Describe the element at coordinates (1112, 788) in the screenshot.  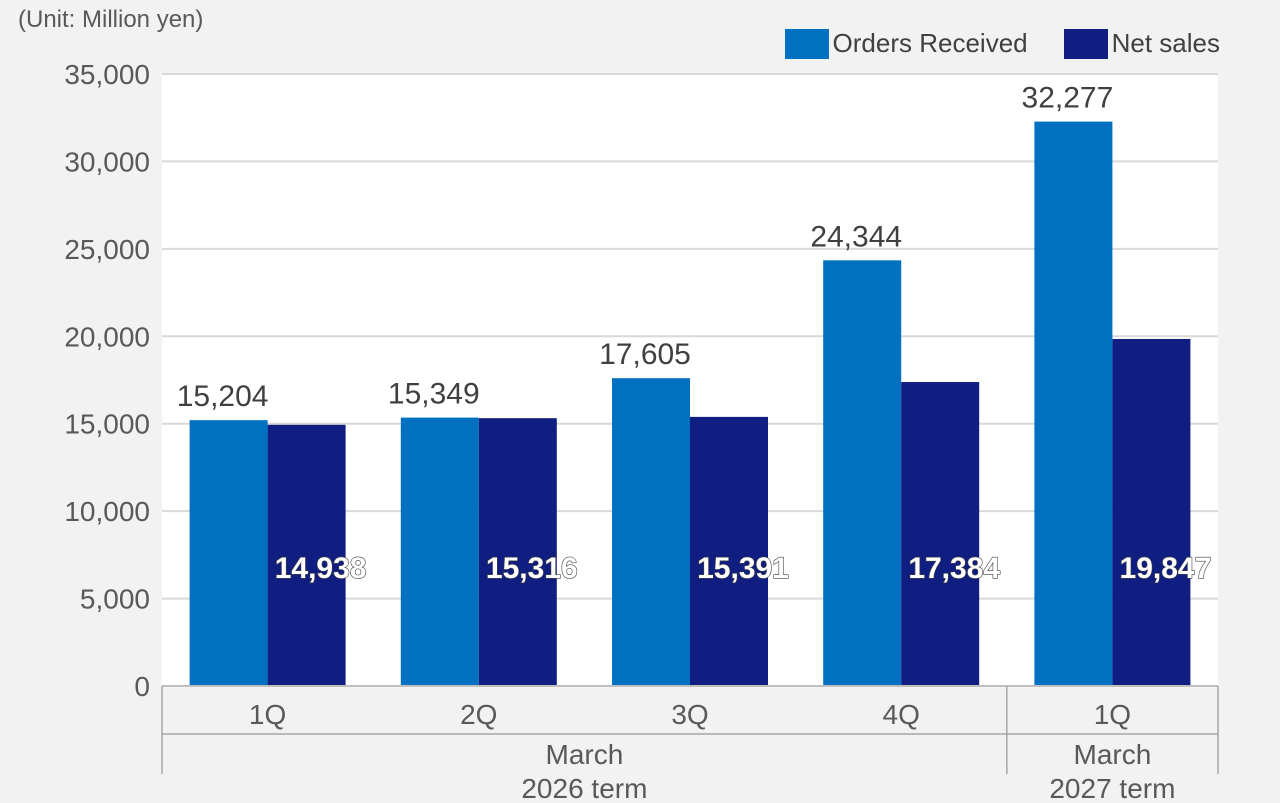
I see `group-label: 2027 term` at that location.